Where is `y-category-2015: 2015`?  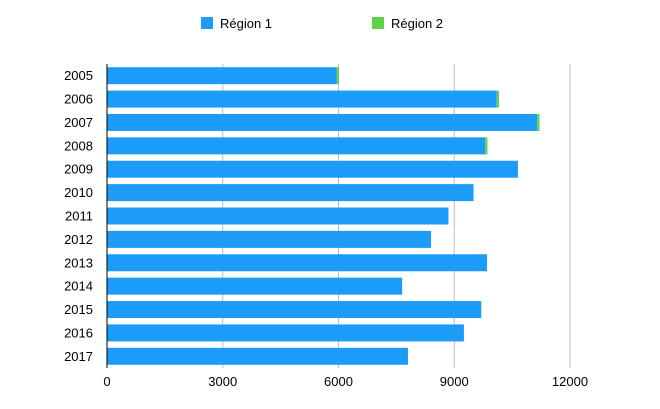 y-category-2015: 2015 is located at coordinates (78, 309).